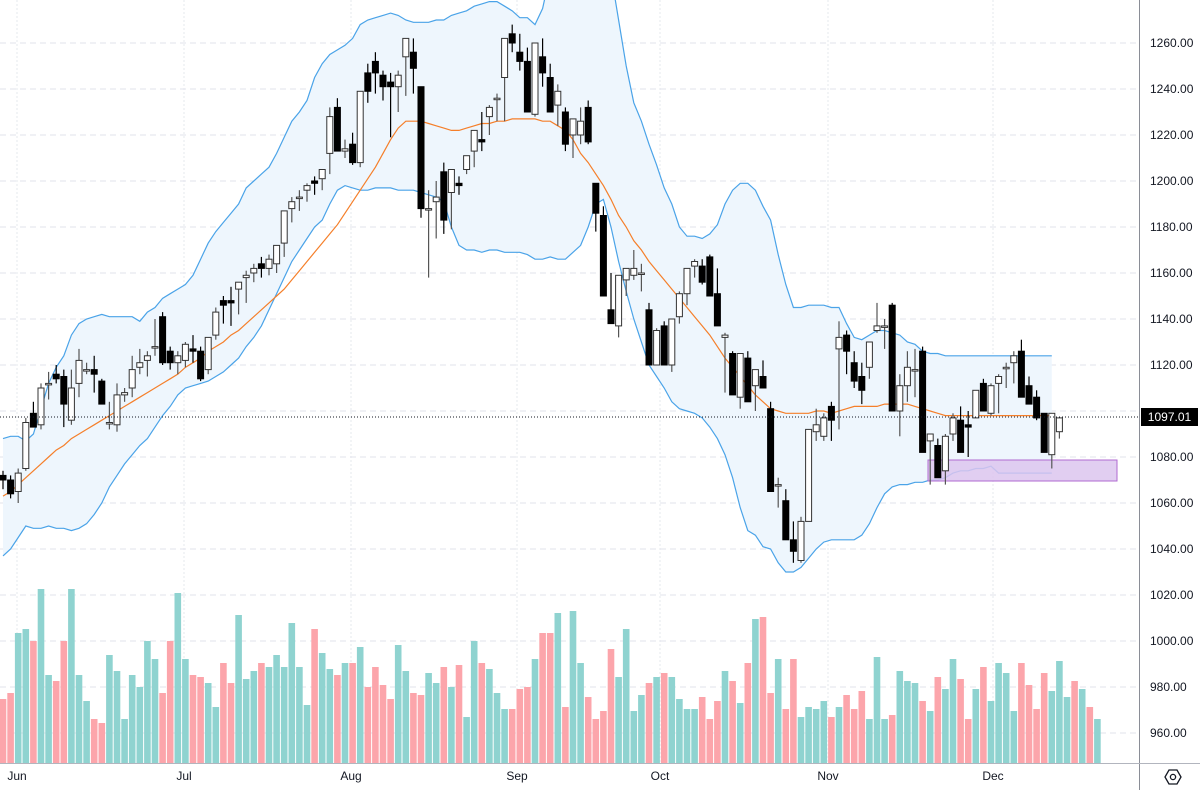 This screenshot has height=795, width=1200. What do you see at coordinates (1172, 89) in the screenshot?
I see `price-tick-label: 1240.00` at bounding box center [1172, 89].